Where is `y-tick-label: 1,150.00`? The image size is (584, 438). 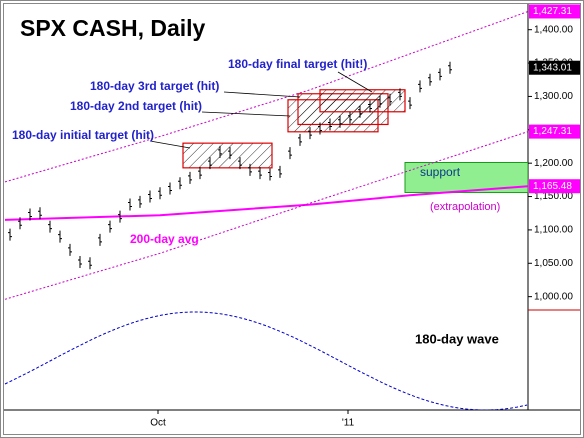
y-tick-label: 1,150.00 is located at coordinates (553, 196).